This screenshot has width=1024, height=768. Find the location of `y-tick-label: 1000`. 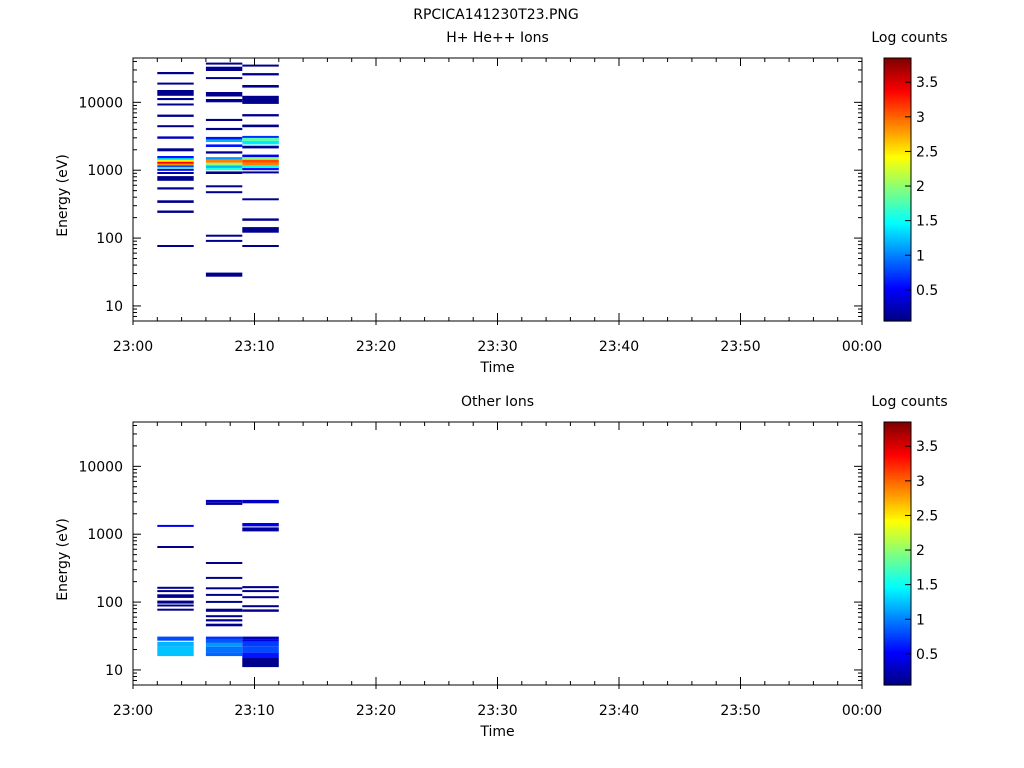

y-tick-label: 1000 is located at coordinates (105, 171).